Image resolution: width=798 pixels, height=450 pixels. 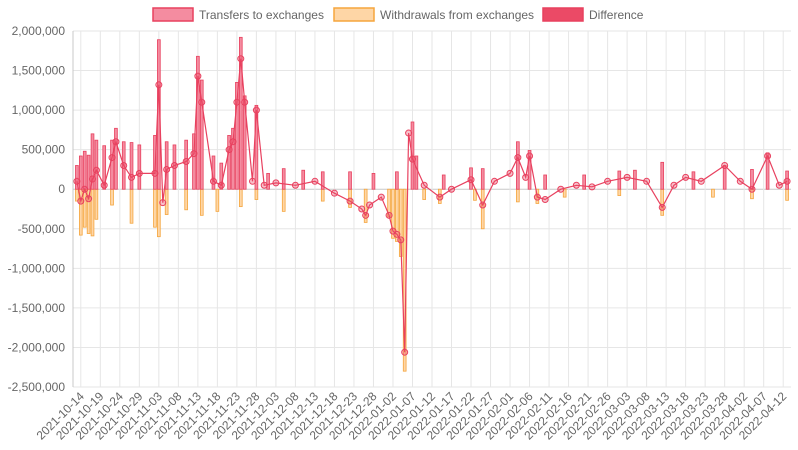 I want to click on legend-label: Difference, so click(x=616, y=15).